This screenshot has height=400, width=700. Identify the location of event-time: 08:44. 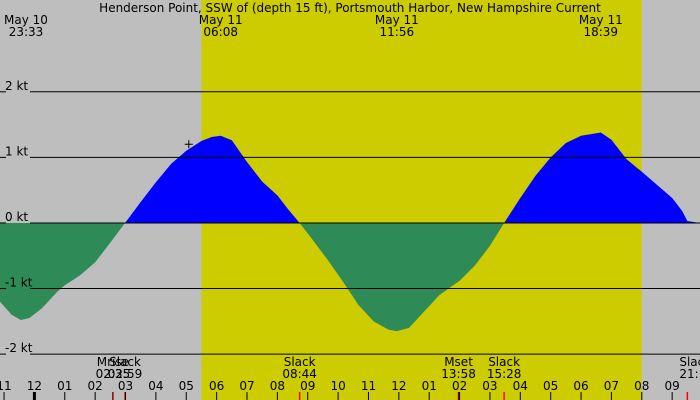
(299, 374).